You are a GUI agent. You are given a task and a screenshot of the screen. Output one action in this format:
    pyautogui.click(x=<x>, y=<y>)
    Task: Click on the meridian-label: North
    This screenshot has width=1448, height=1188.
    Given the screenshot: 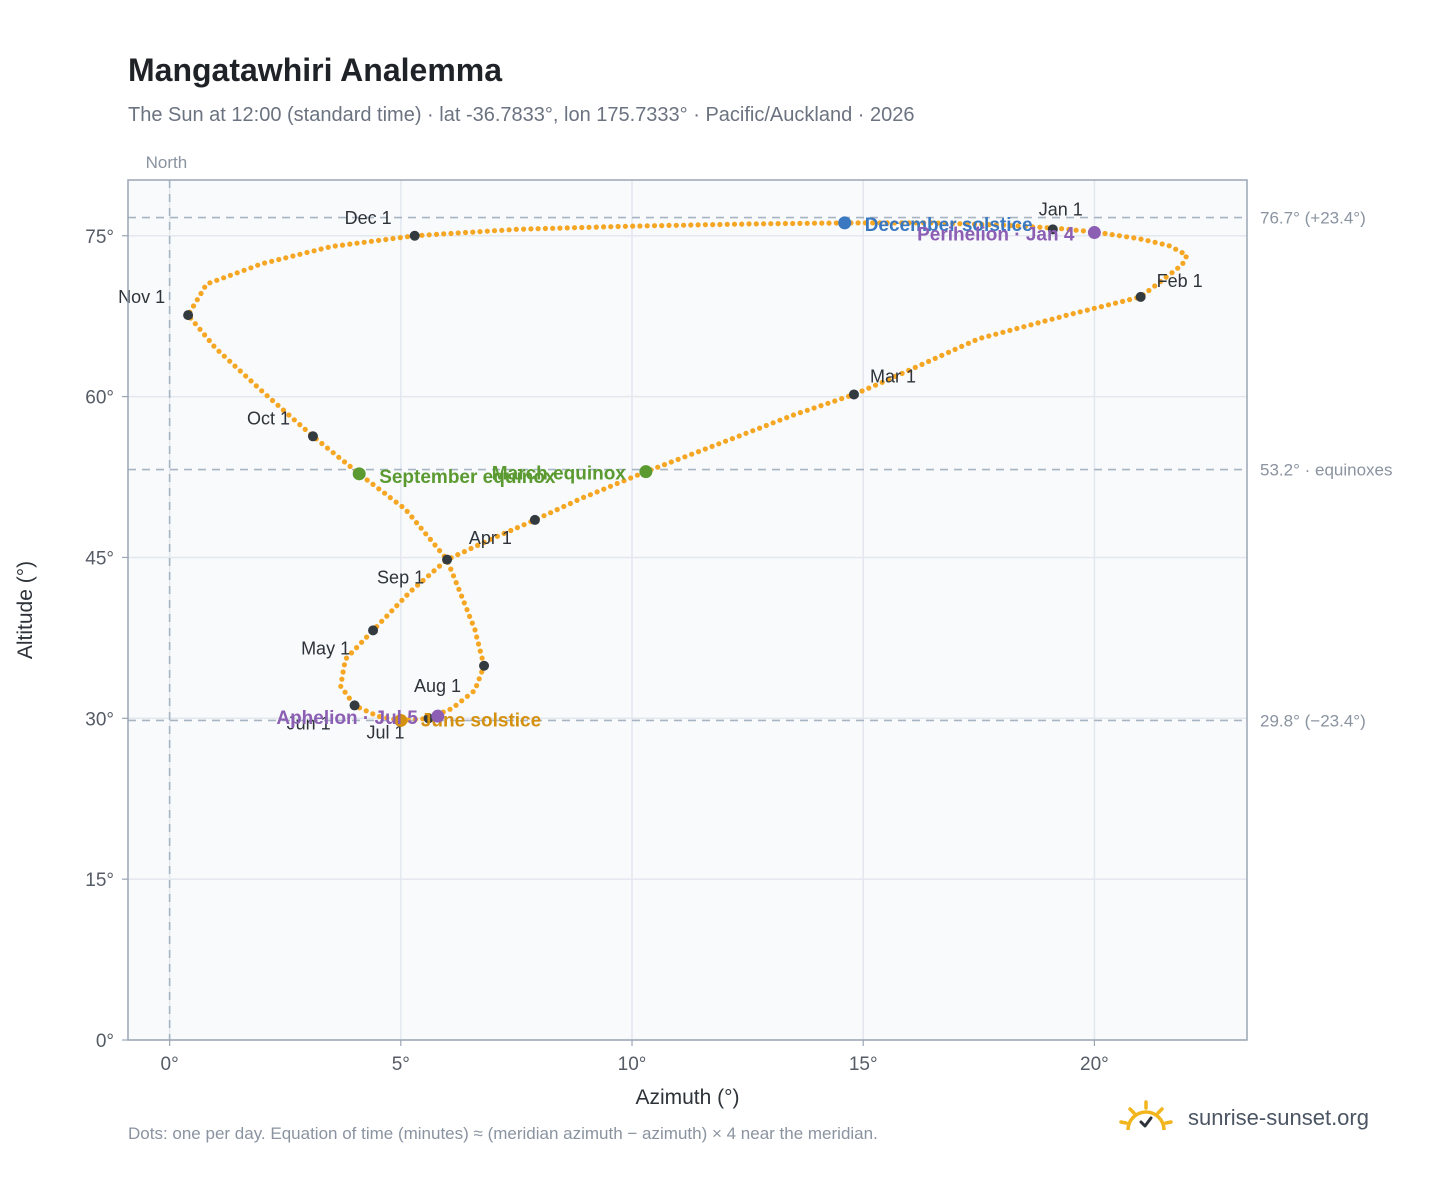 What is the action you would take?
    pyautogui.click(x=167, y=162)
    